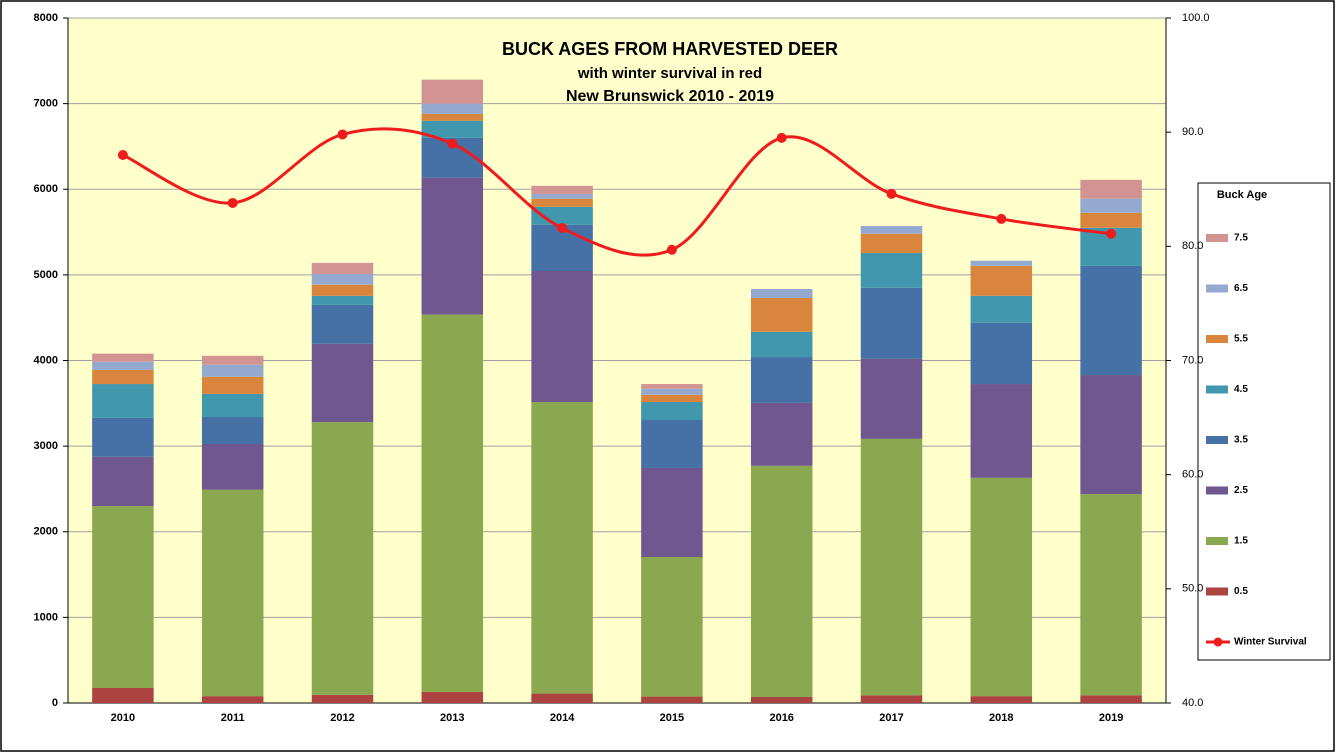 The height and width of the screenshot is (753, 1336). I want to click on x-tick-label: 2017, so click(891, 718).